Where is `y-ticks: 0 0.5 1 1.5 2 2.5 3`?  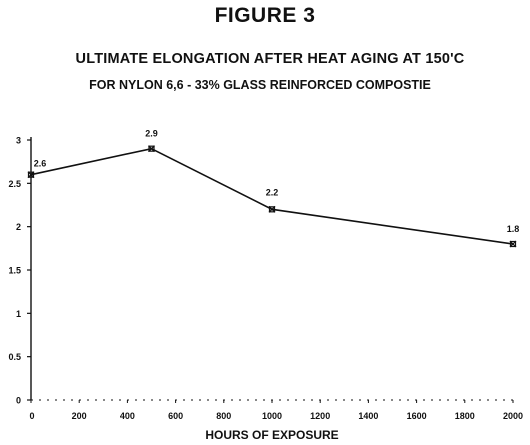 y-ticks: 0 0.5 1 1.5 2 2.5 3 is located at coordinates (19, 271).